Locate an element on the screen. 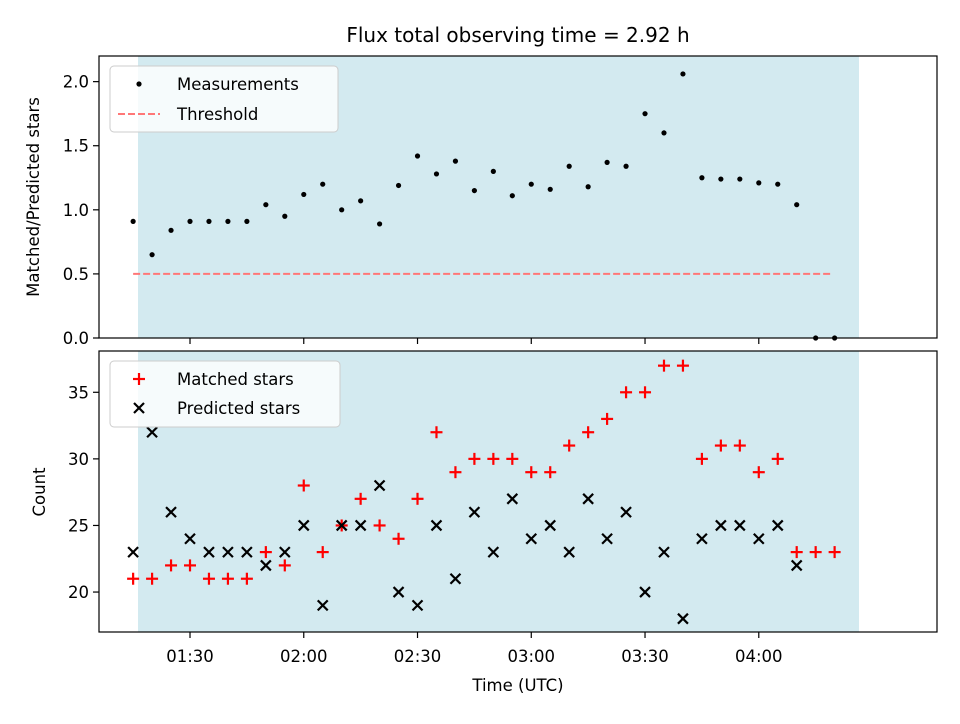 This screenshot has height=724, width=960. legend-matched-marker is located at coordinates (139, 379).